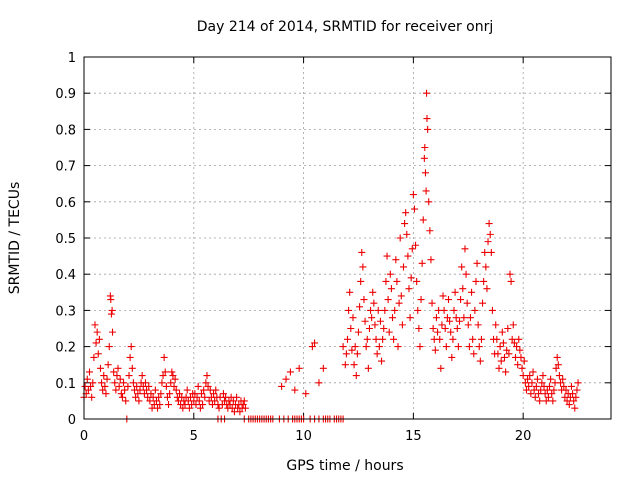 This screenshot has height=480, width=640. I want to click on x-tick-label: 5, so click(194, 436).